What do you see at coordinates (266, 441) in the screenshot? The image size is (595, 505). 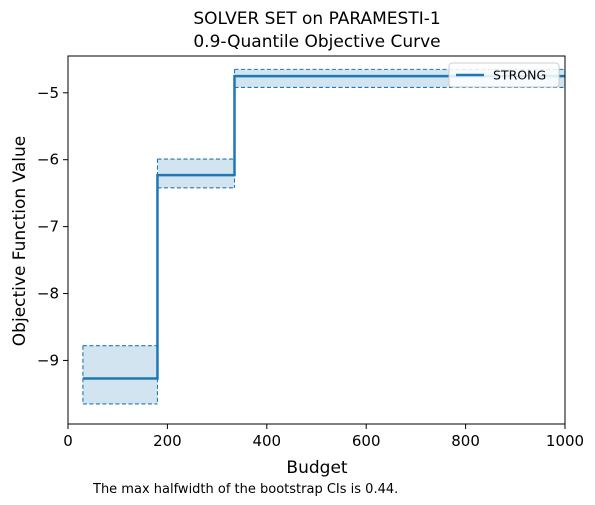 I see `x-tick-label-400: 400` at bounding box center [266, 441].